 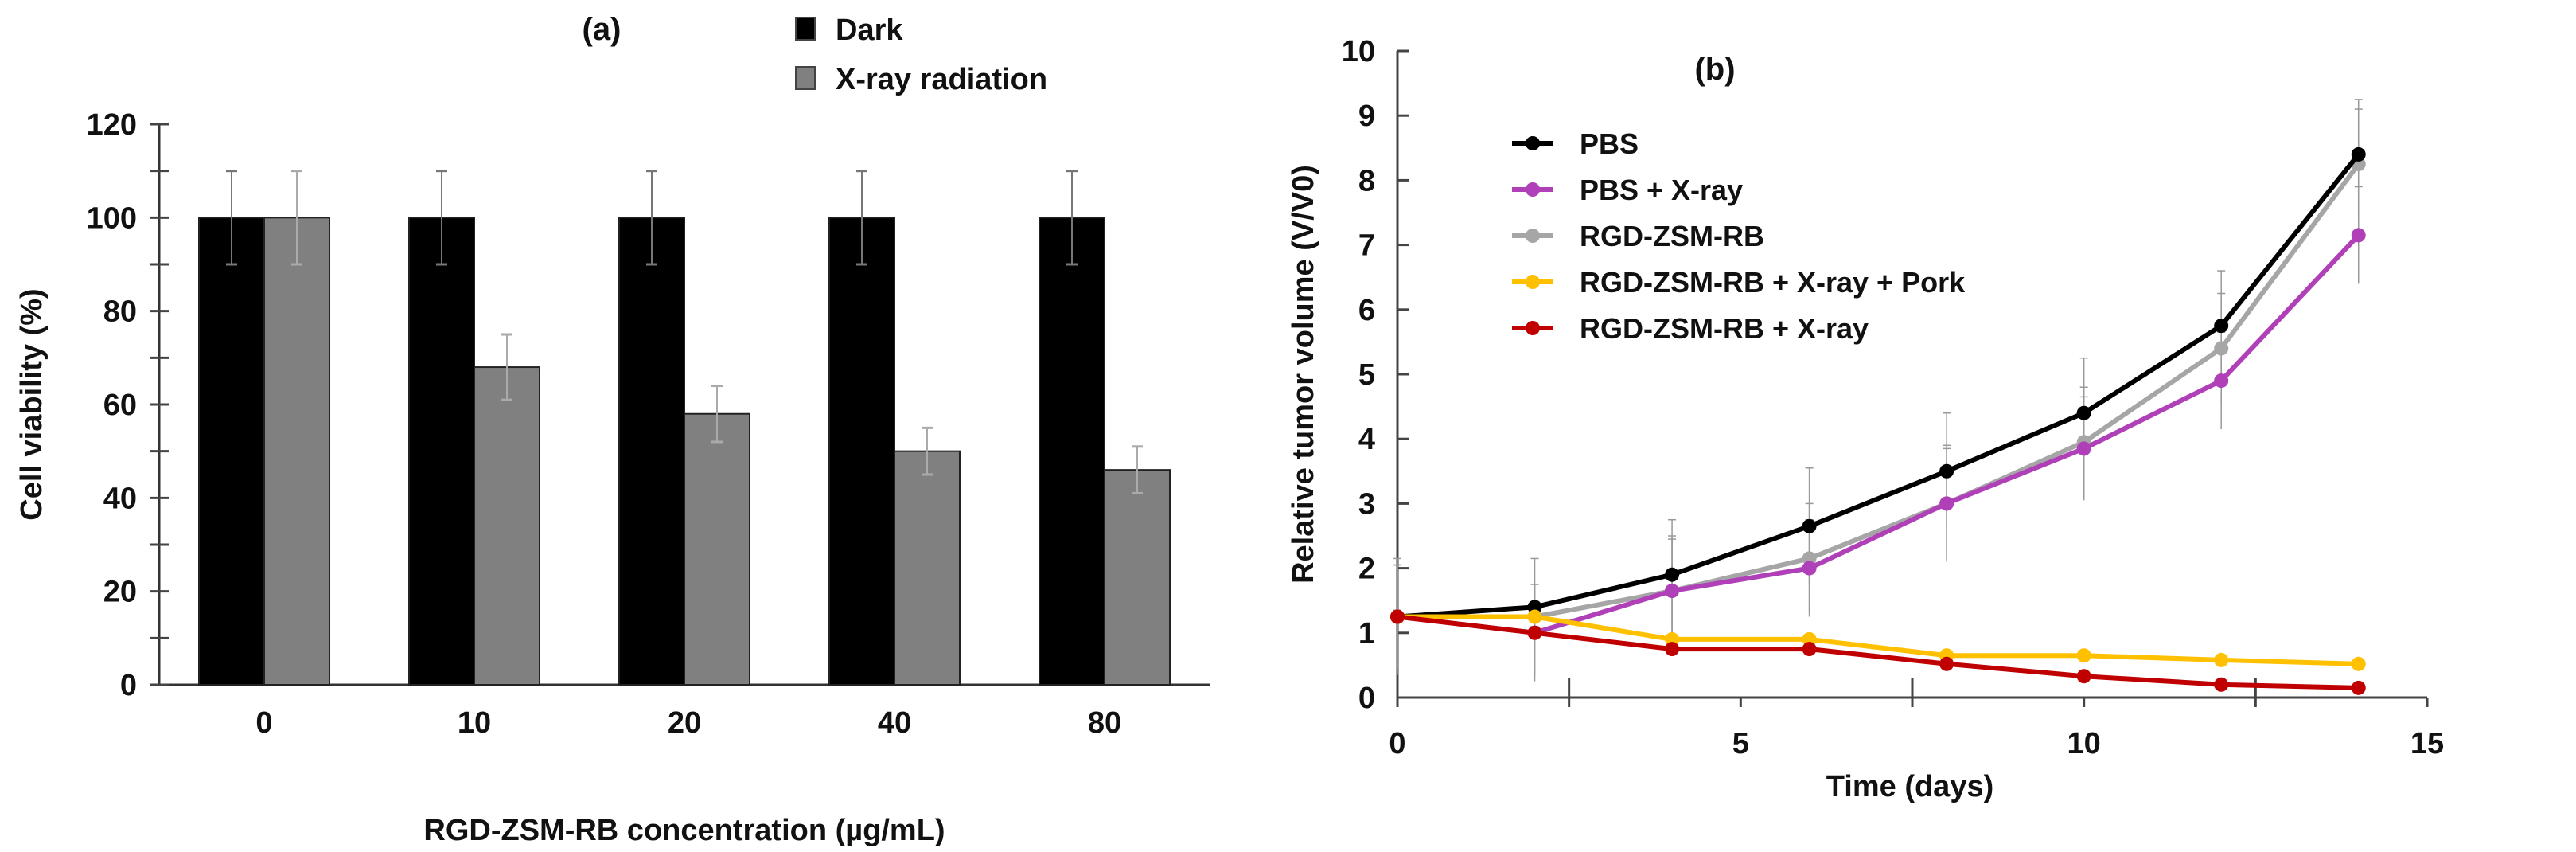 I want to click on legend-label: X-ray radiation, so click(x=941, y=79).